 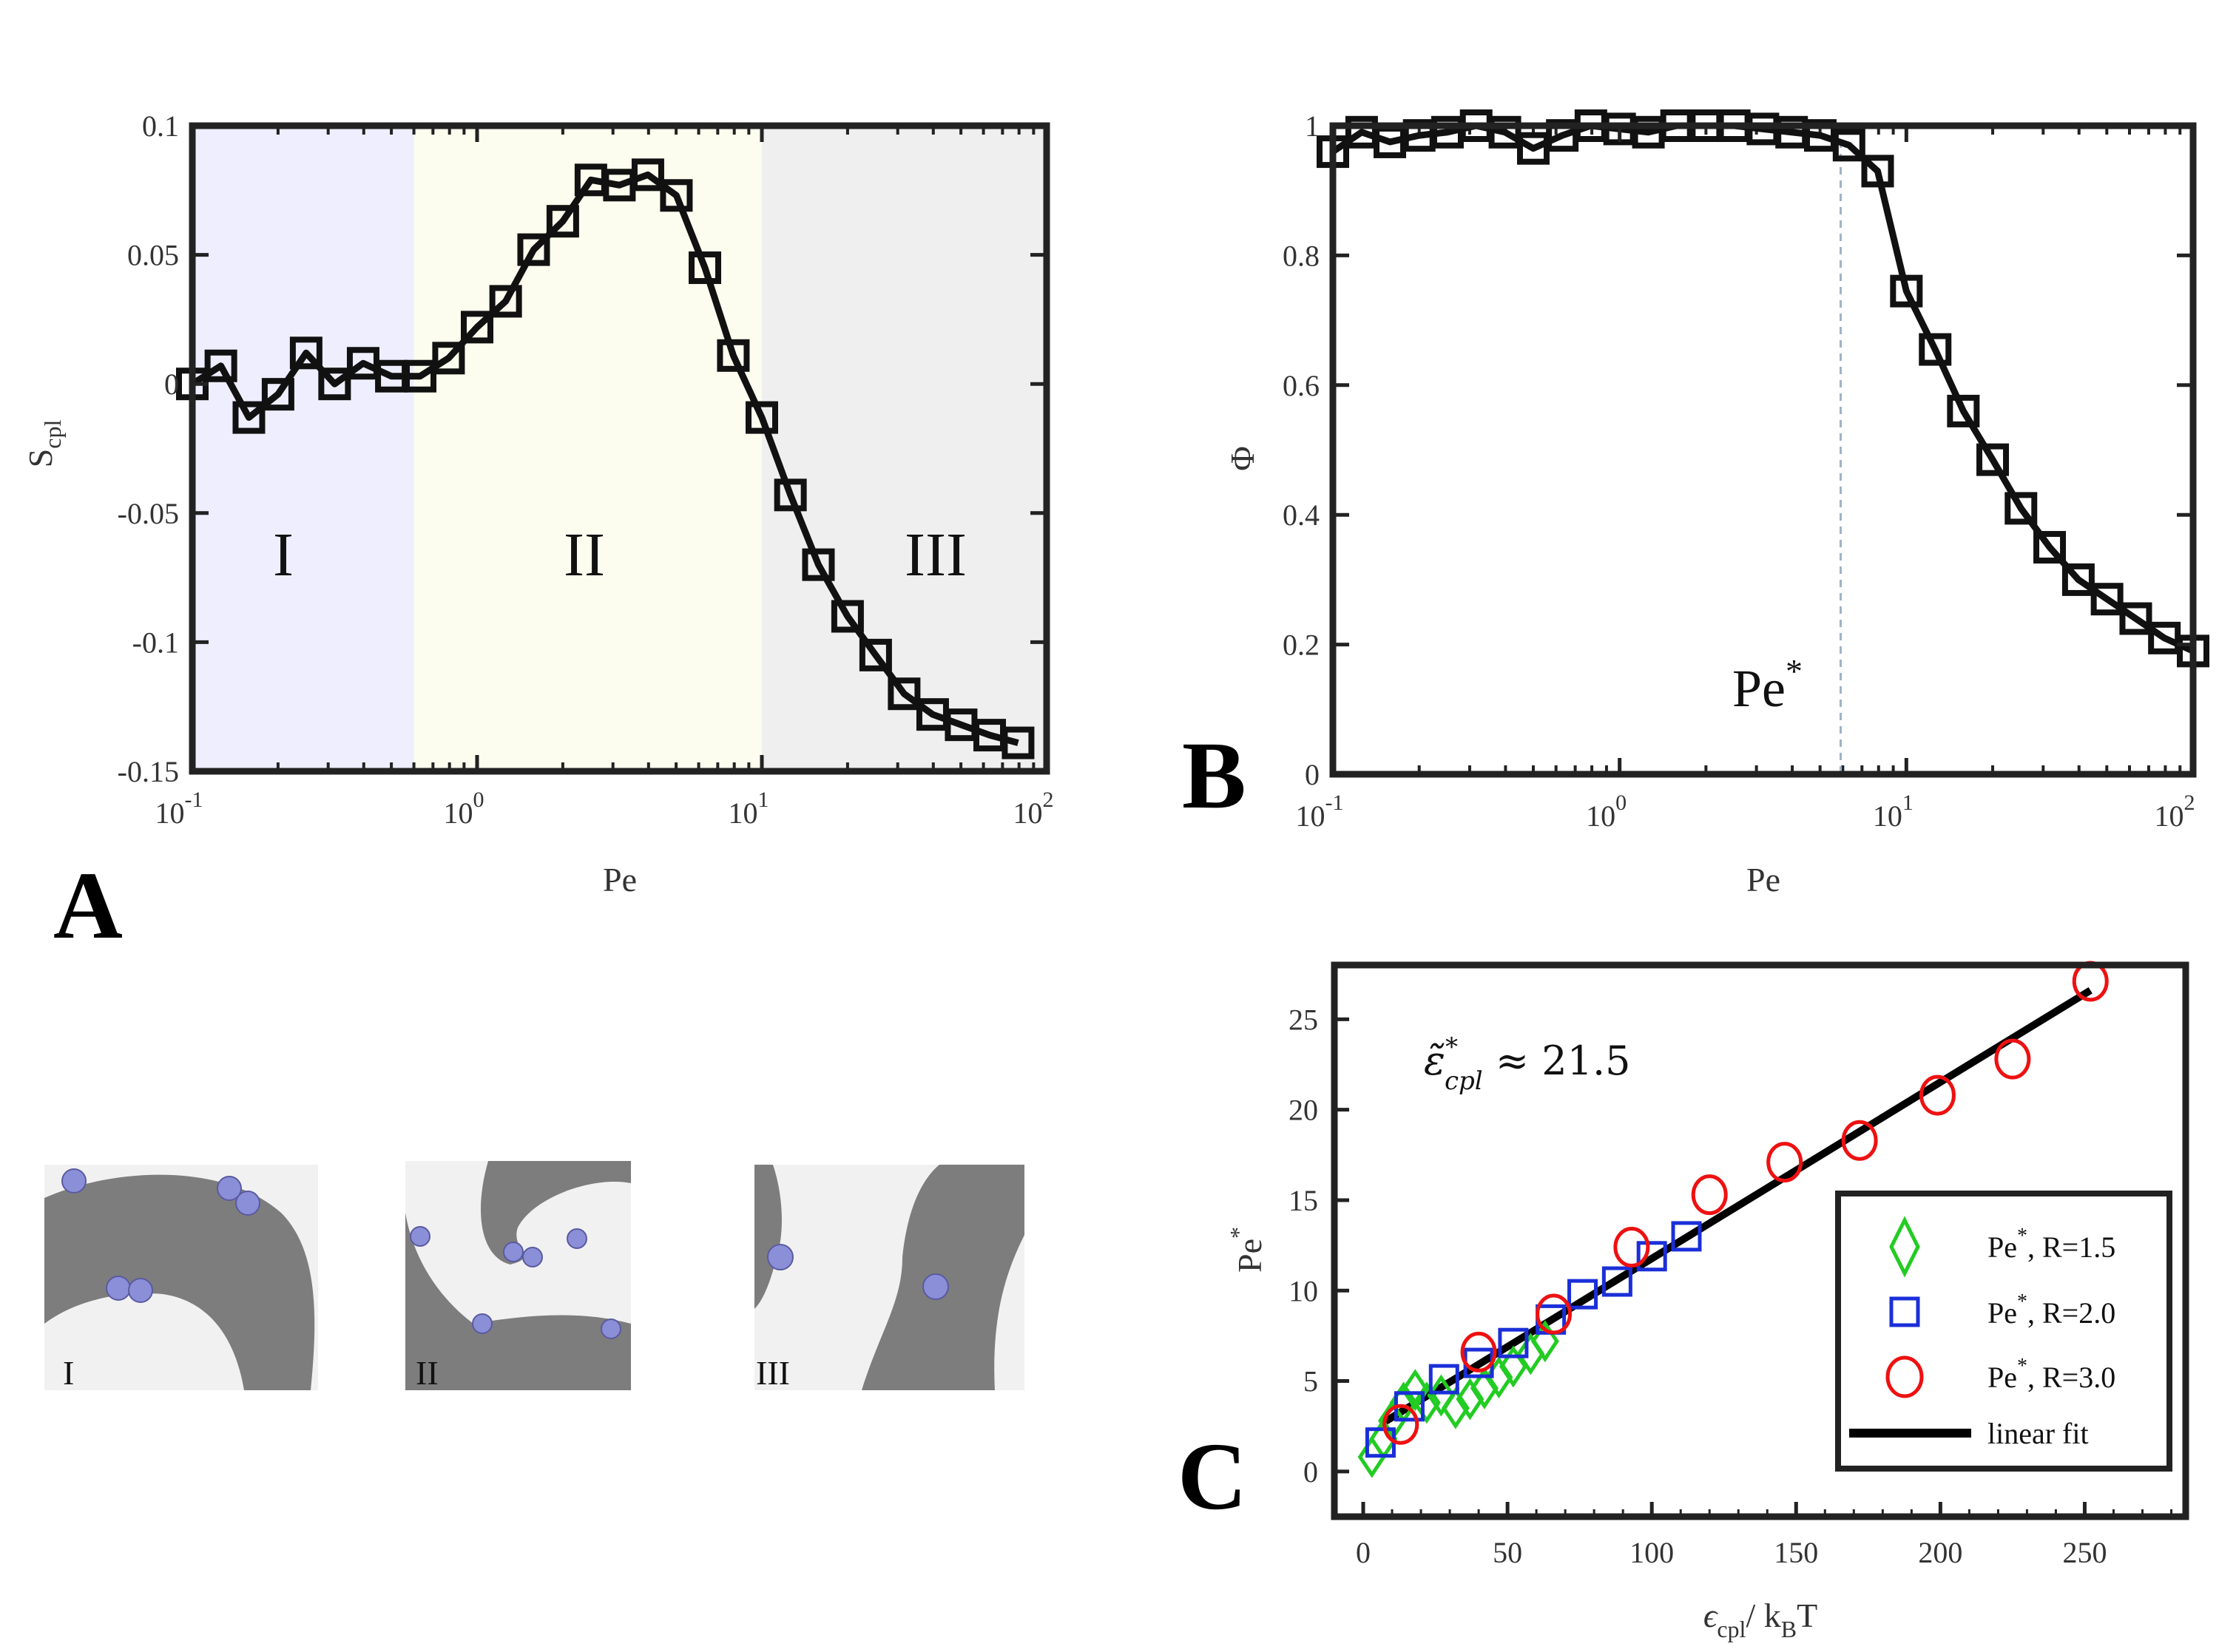 I want to click on panel-c-x-label-sub: cpl, so click(x=1731, y=1629).